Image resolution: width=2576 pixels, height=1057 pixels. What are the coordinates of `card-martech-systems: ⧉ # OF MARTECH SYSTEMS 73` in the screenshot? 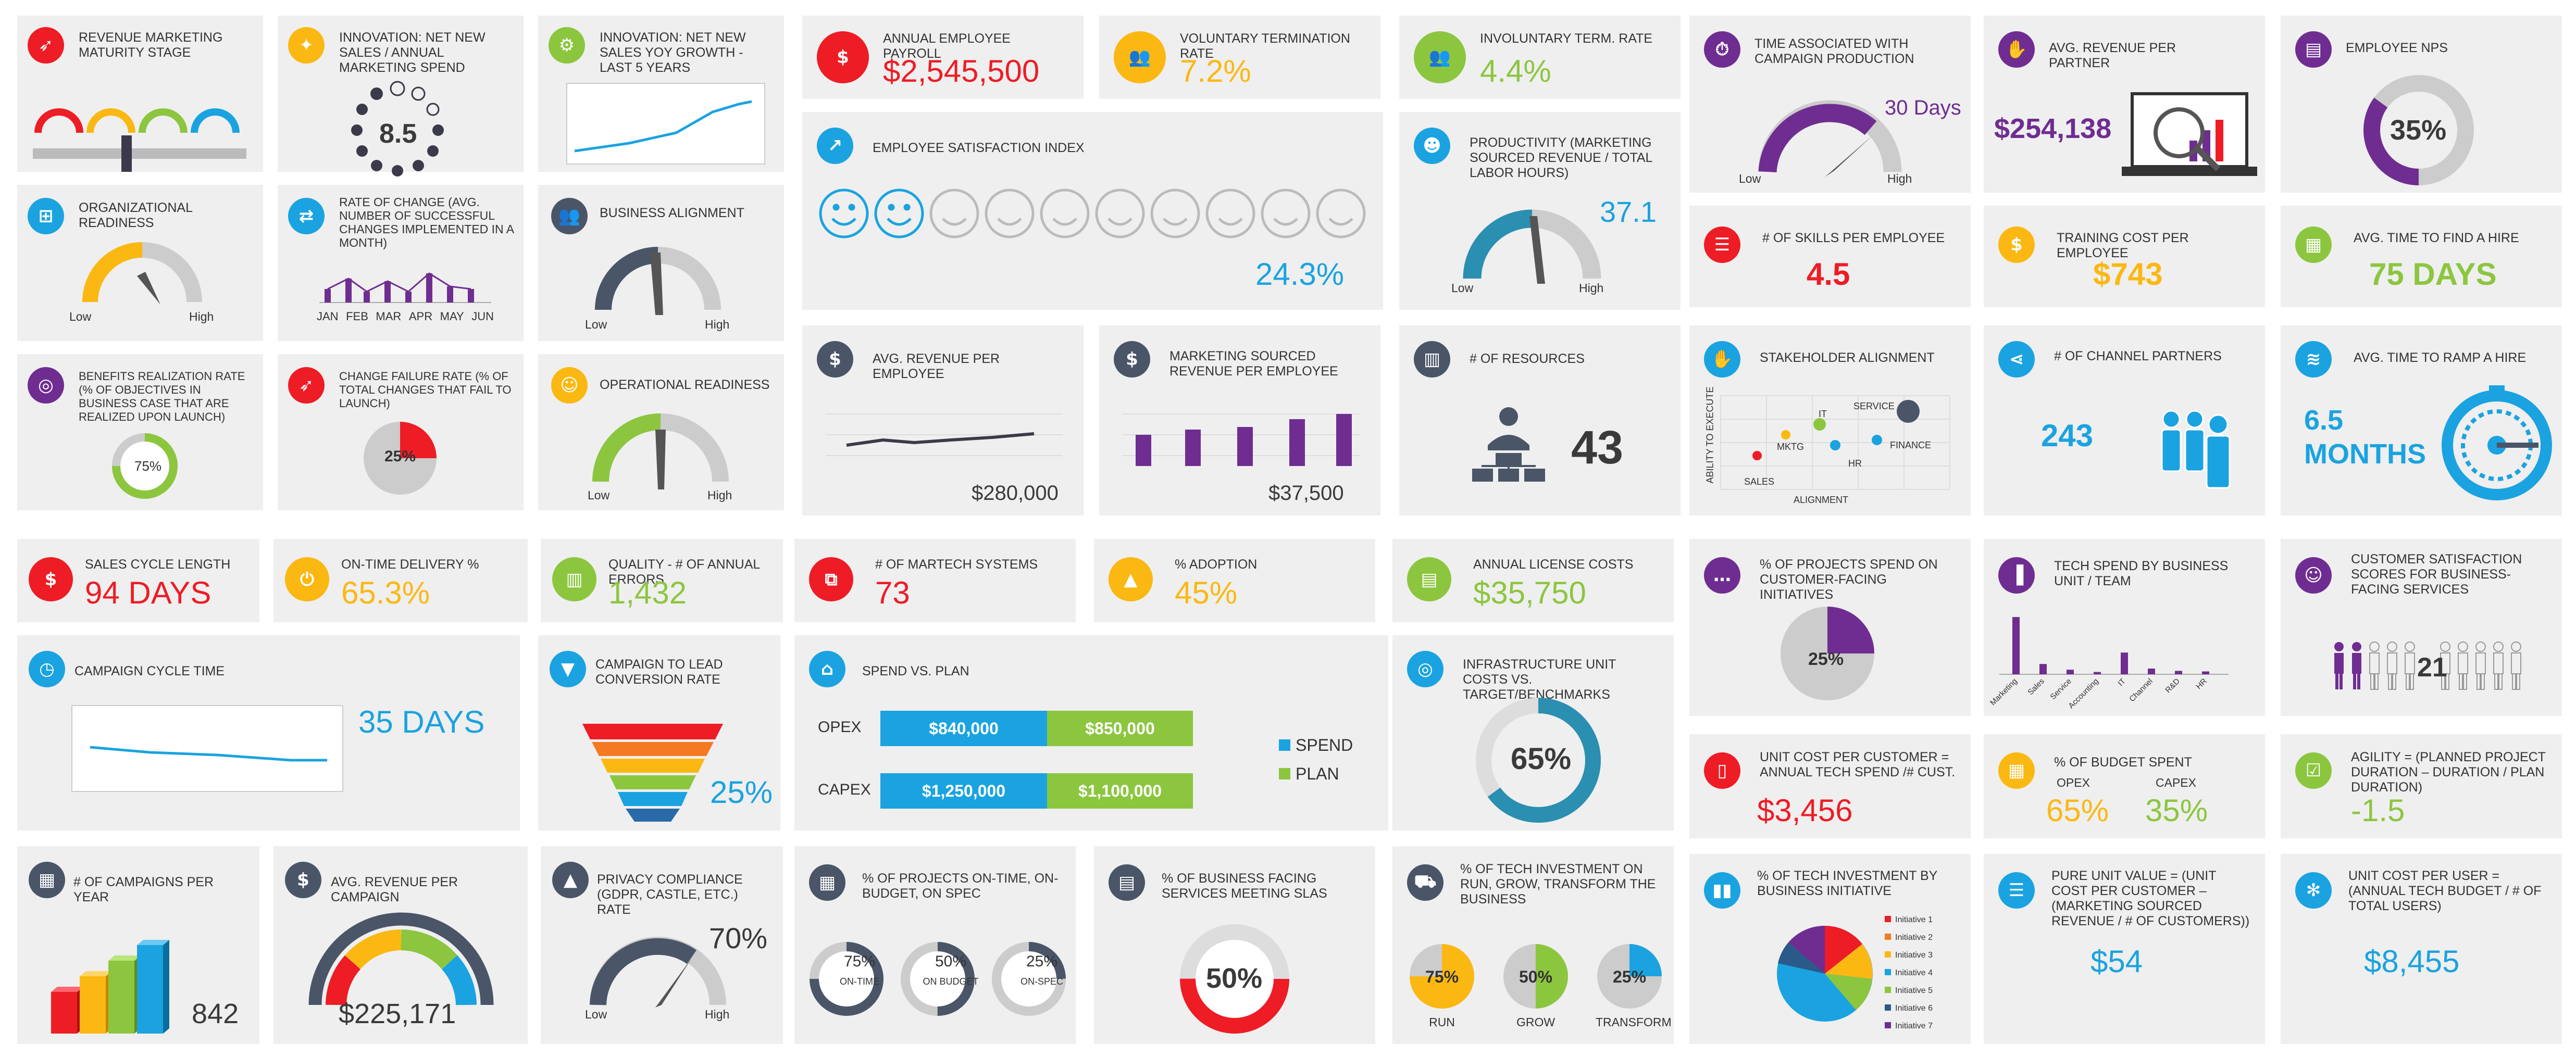 It's located at (935, 581).